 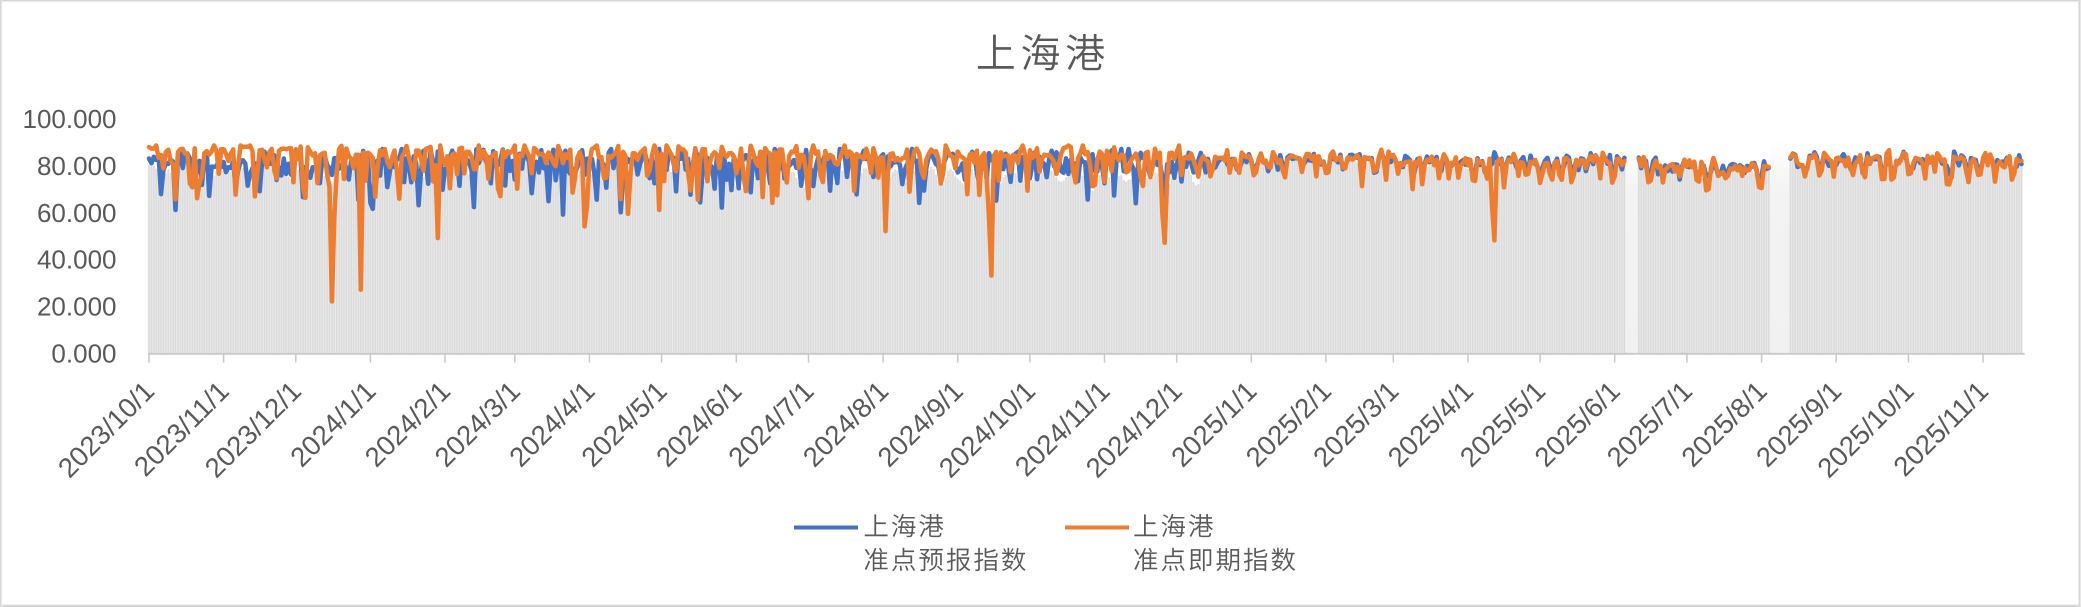 I want to click on svg-text: 40.000, so click(x=77, y=260).